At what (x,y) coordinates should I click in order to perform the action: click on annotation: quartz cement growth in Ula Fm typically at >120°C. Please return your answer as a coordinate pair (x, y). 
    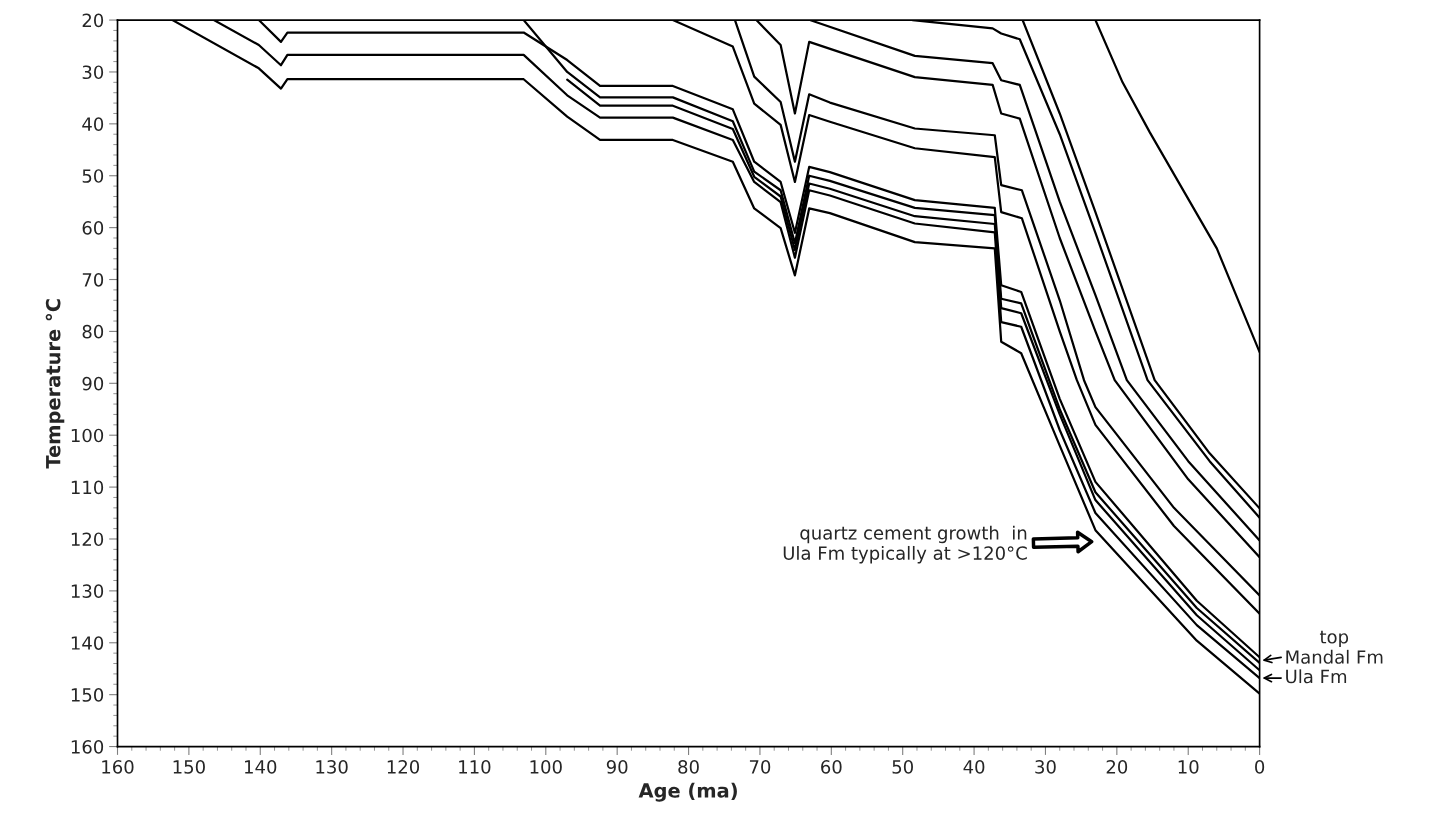
    Looking at the image, I should click on (905, 544).